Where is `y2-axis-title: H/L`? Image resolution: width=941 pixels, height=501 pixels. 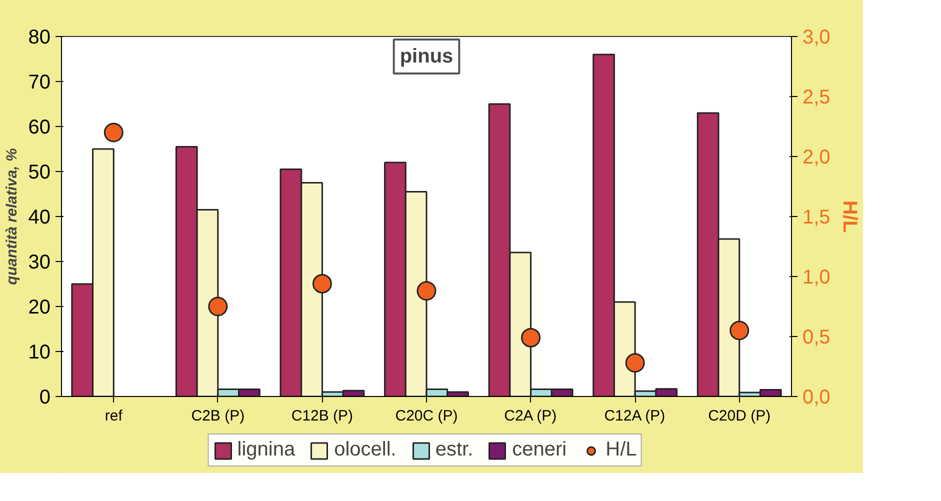
y2-axis-title: H/L is located at coordinates (849, 216).